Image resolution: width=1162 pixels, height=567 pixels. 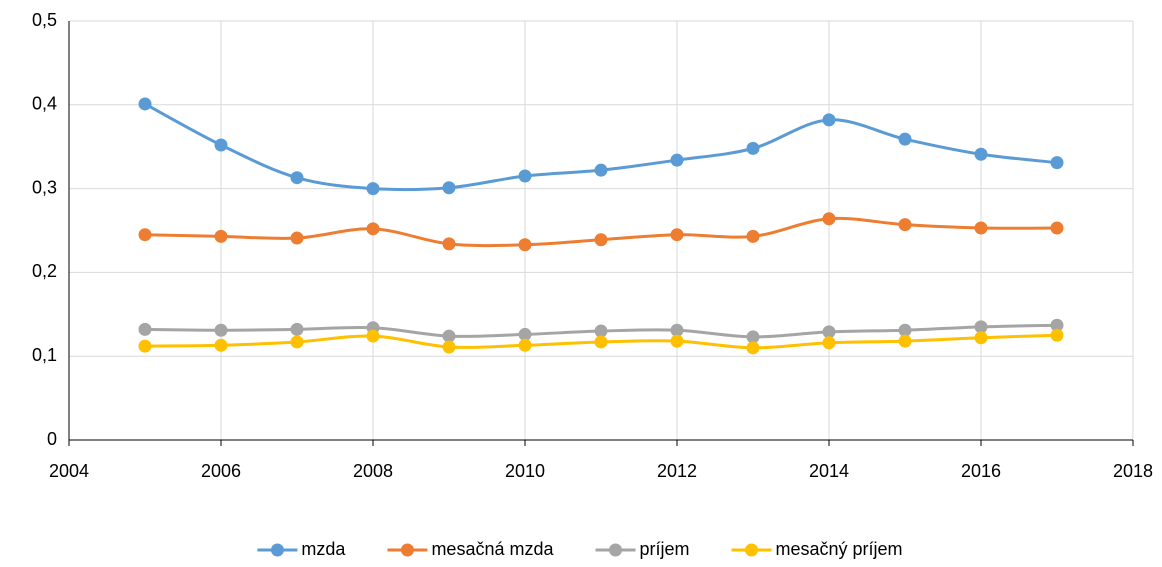 I want to click on y-tick-label: 0,3, so click(x=44, y=187).